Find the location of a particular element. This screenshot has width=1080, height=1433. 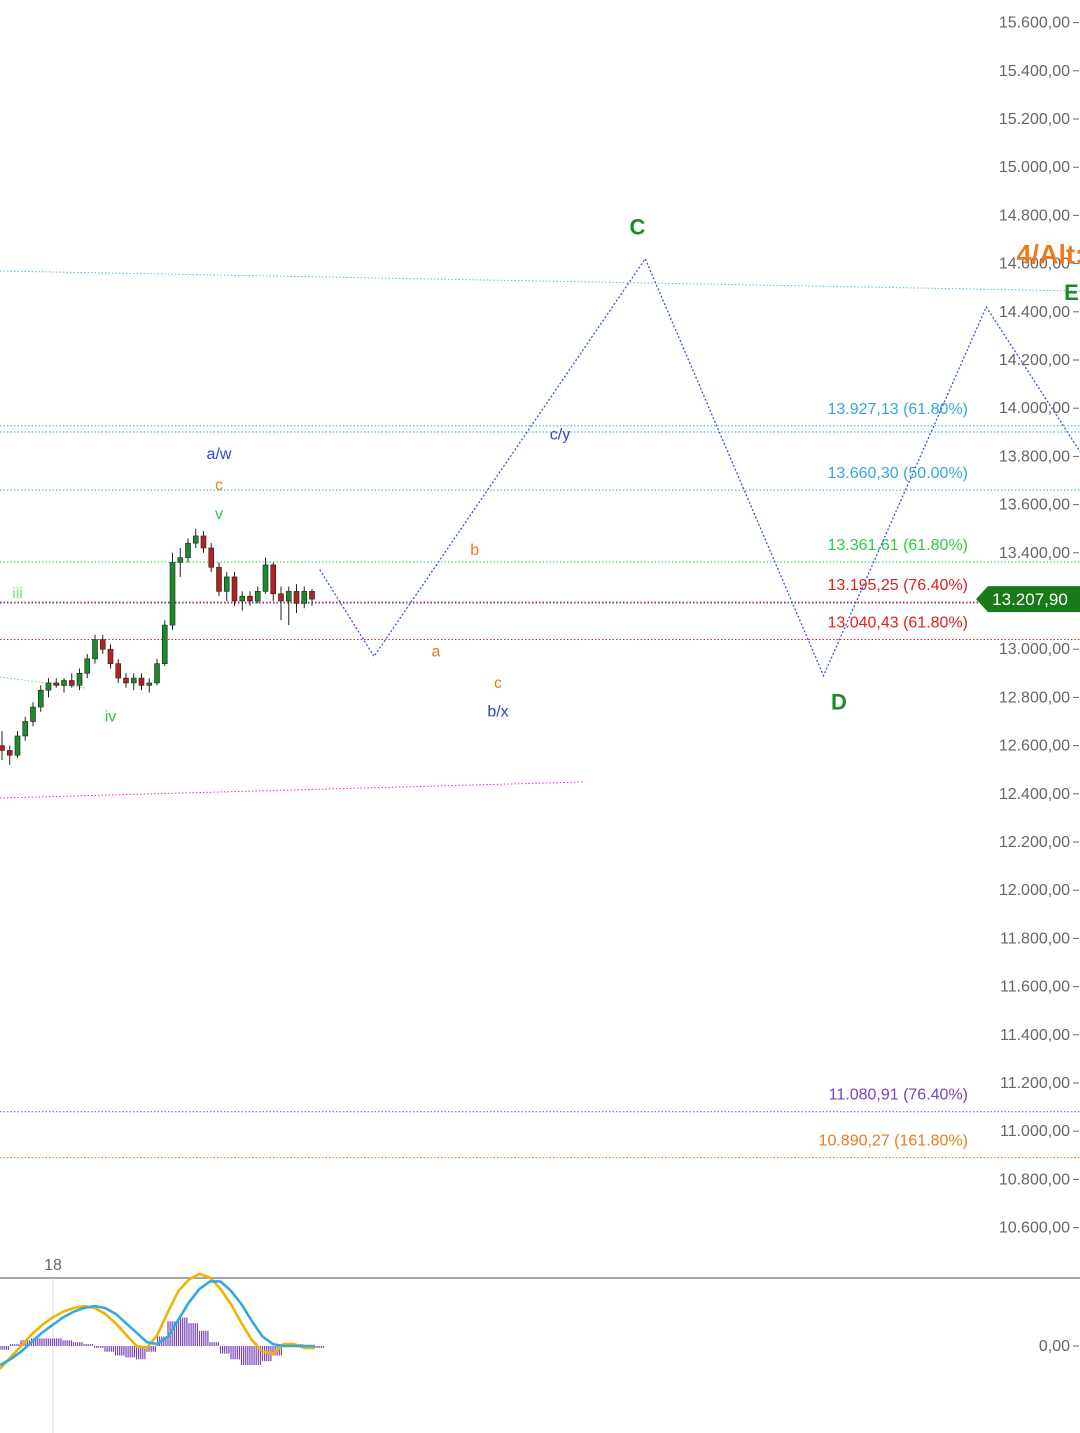

y-tick-label: 12.200,00 is located at coordinates (1034, 842).